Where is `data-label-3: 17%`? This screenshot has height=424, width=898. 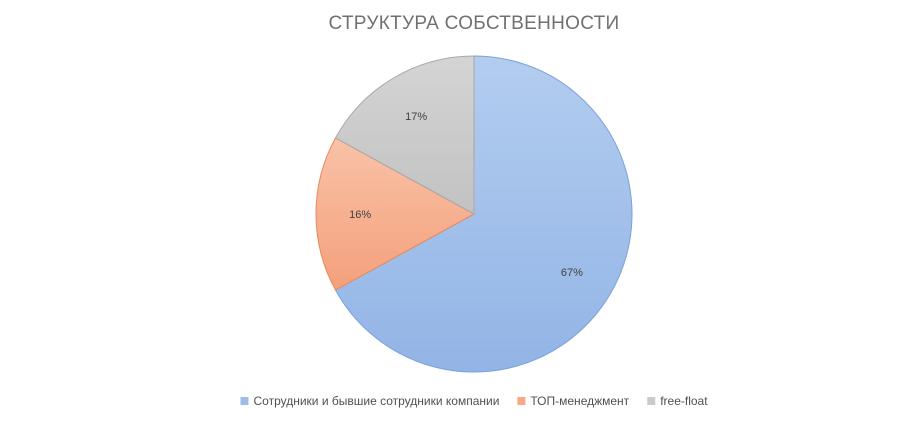
data-label-3: 17% is located at coordinates (416, 117).